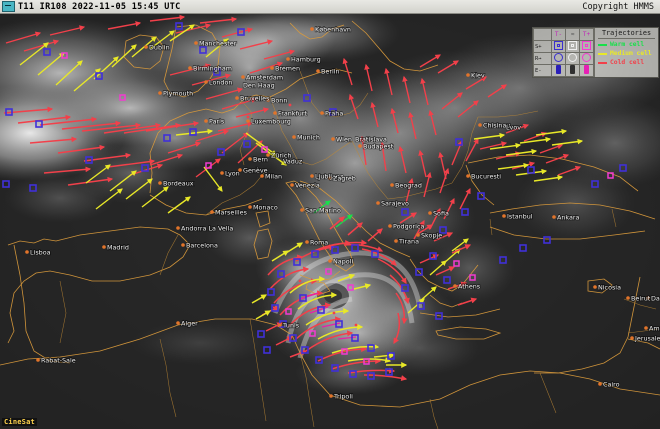 The image size is (660, 429). I want to click on cinesat-app-icon, so click(8, 6).